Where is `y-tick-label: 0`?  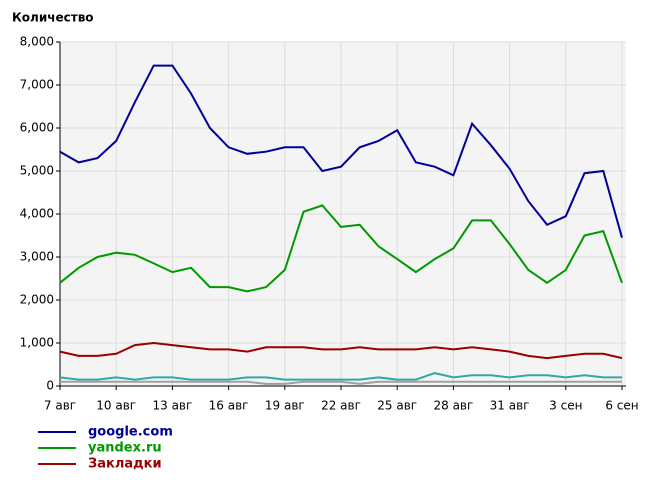 y-tick-label: 0 is located at coordinates (50, 386).